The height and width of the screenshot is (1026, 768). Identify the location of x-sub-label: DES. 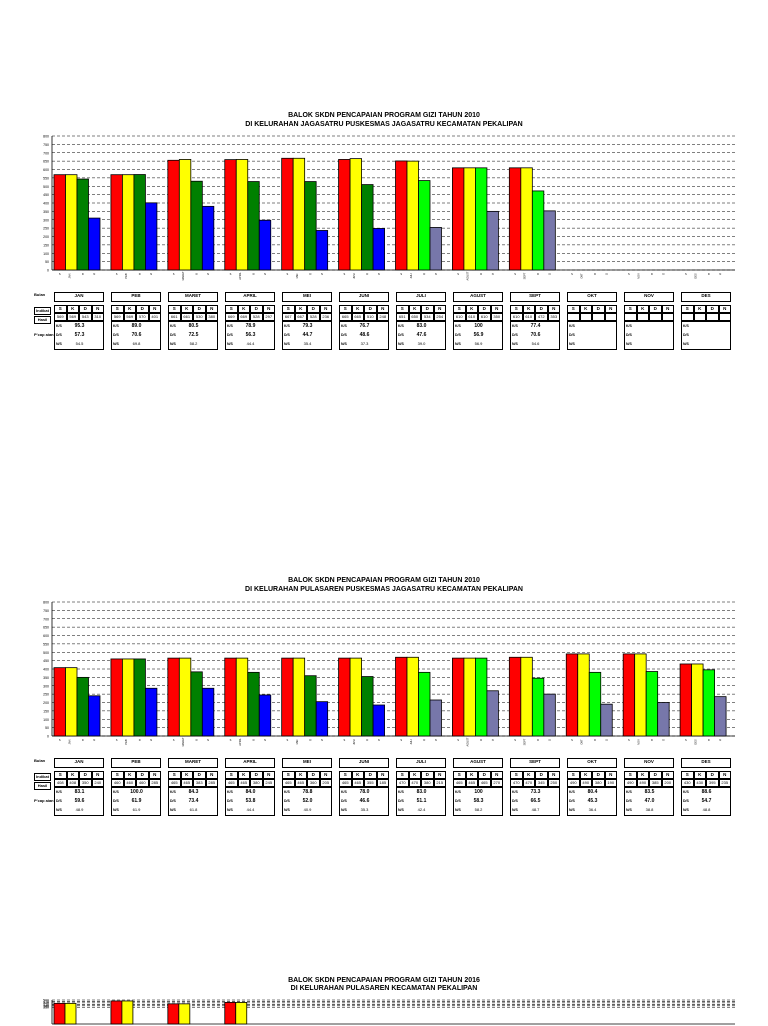
(695, 276).